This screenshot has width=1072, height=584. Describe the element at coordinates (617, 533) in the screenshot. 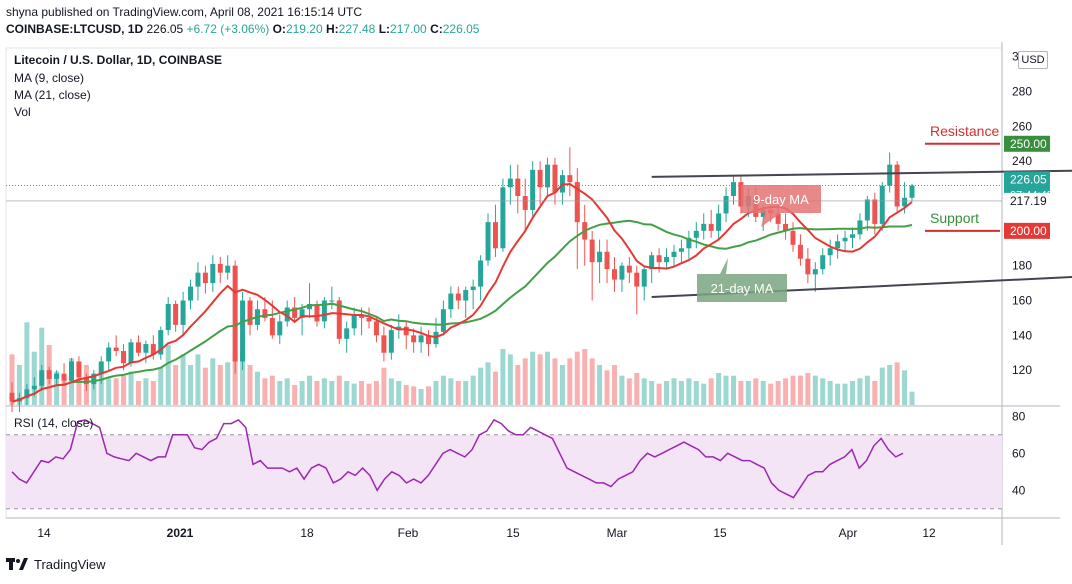

I see `time-tick-label: Mar` at that location.